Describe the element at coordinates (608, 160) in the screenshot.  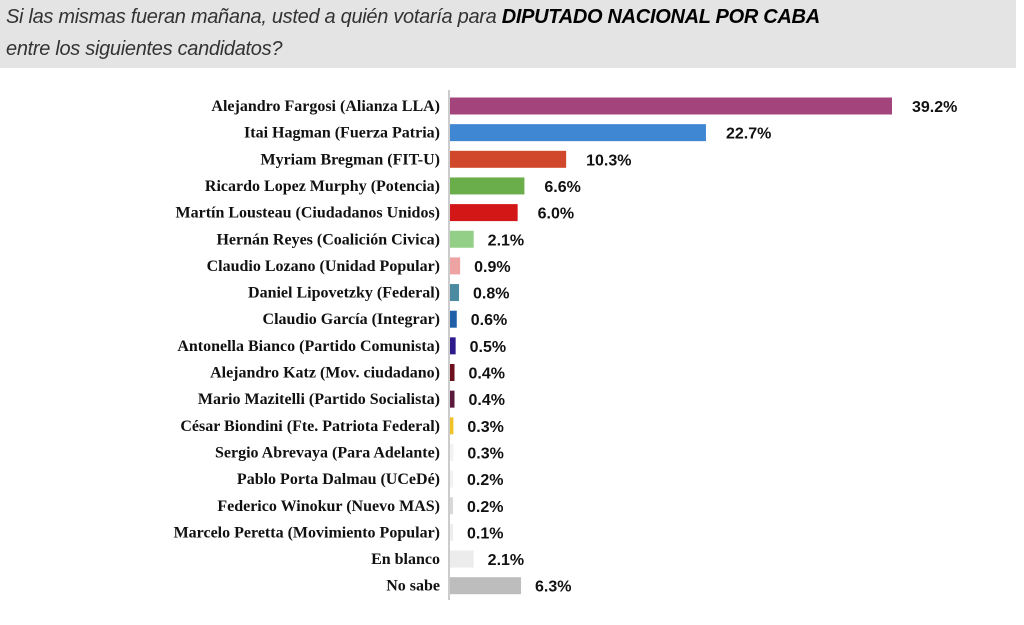
I see `value-label: 10.3%` at that location.